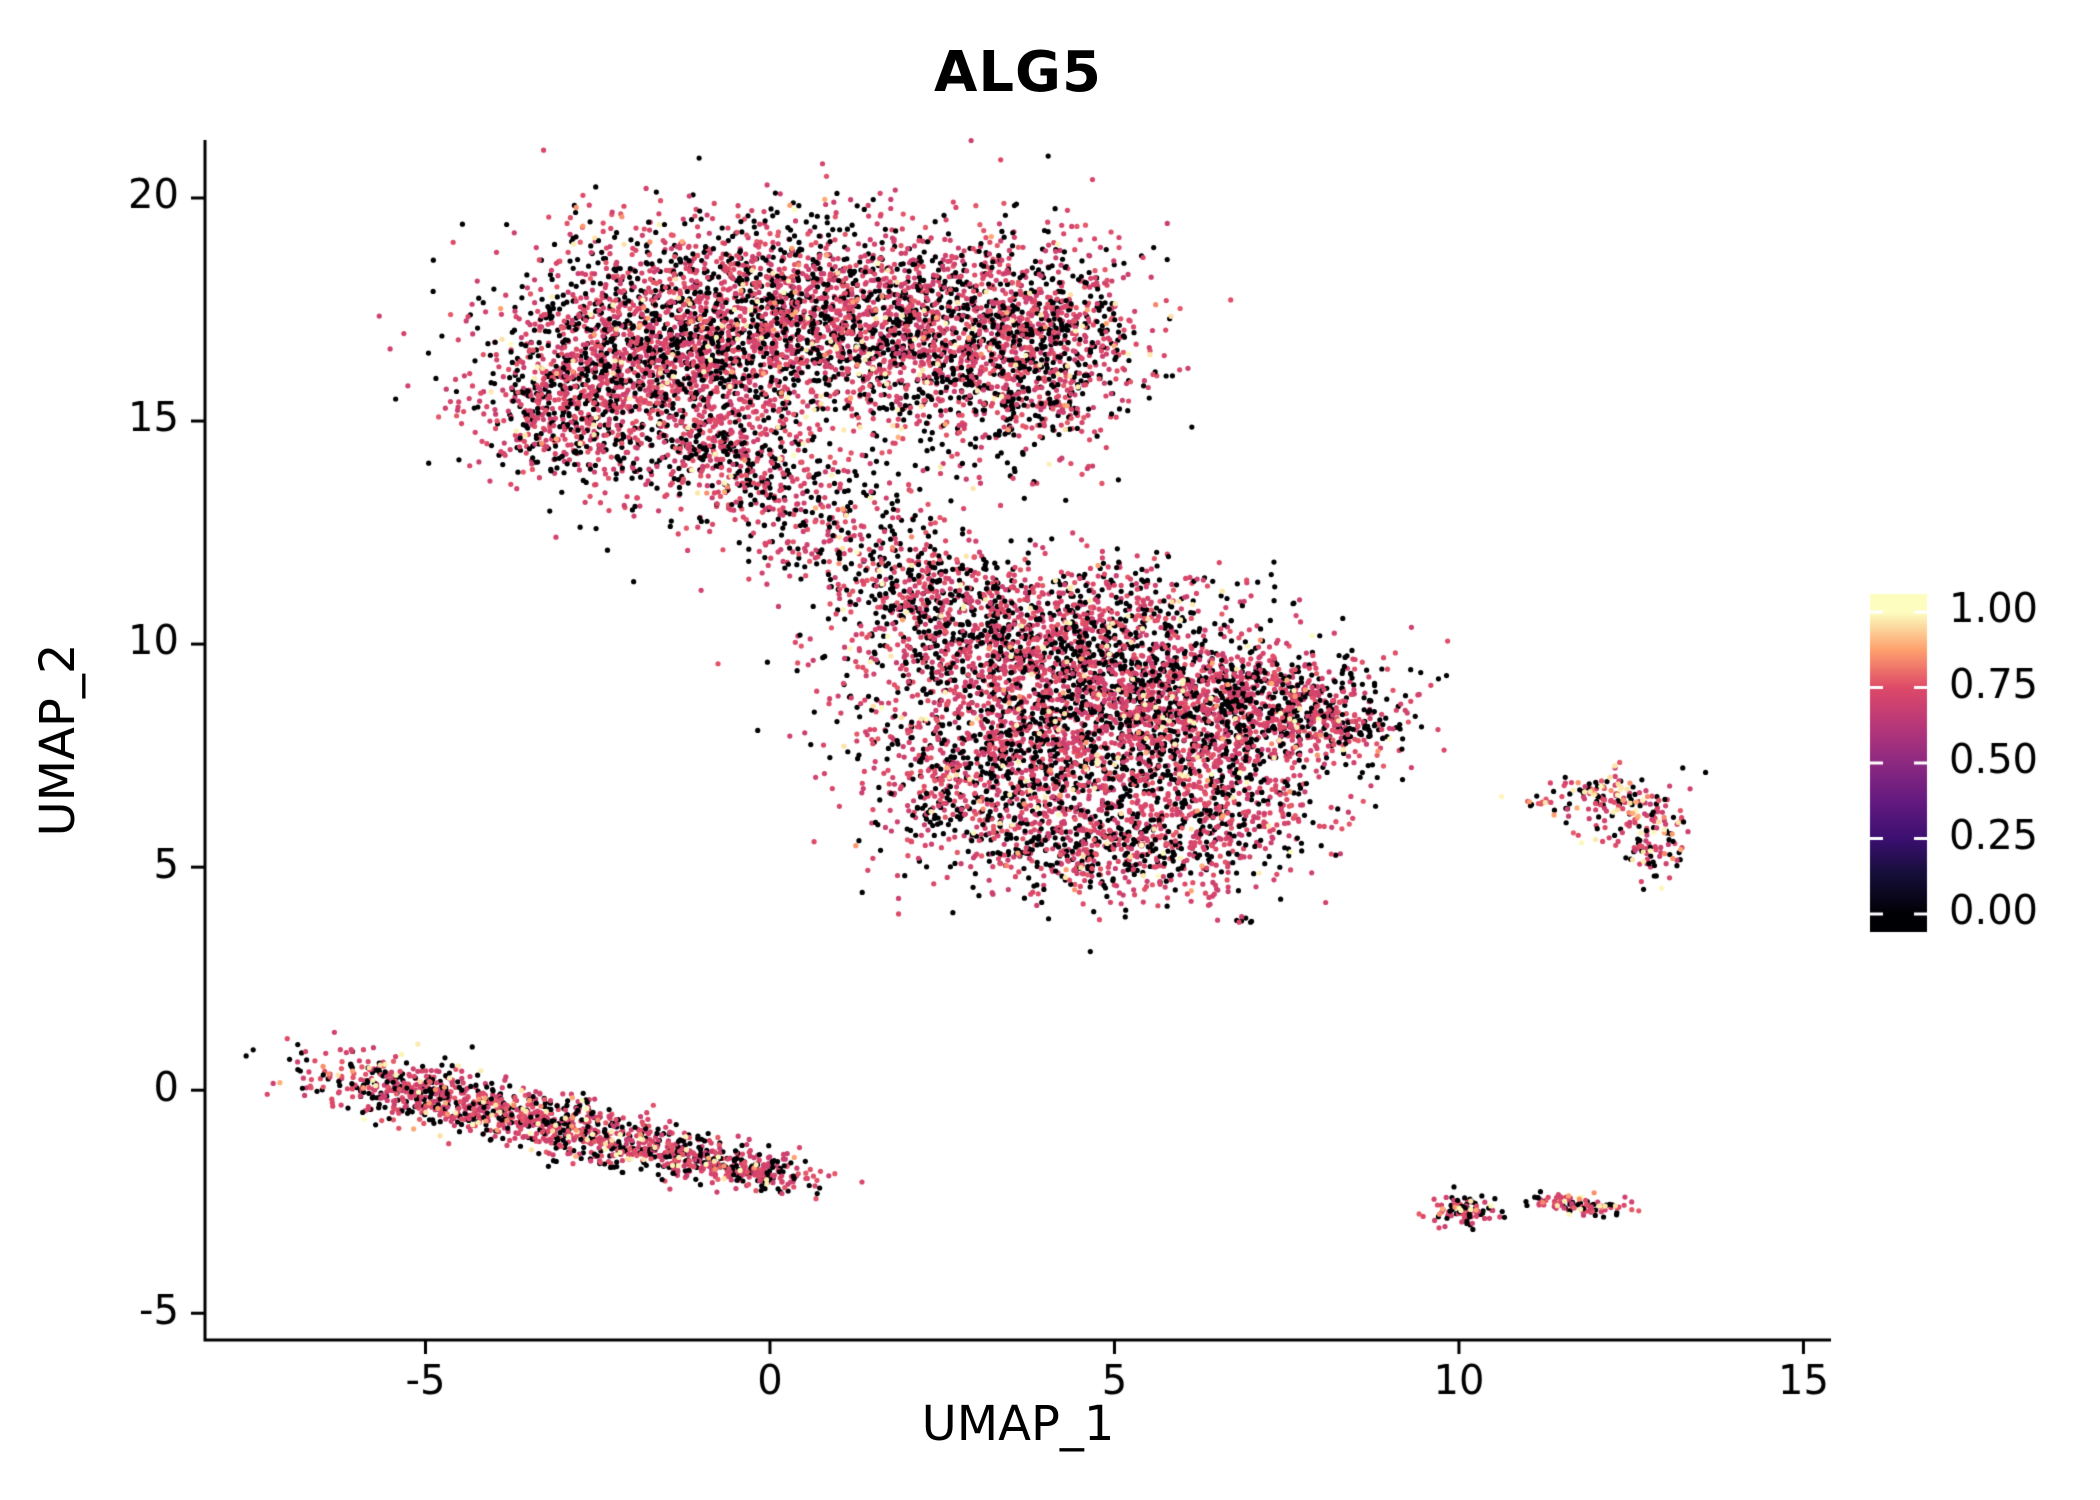 This screenshot has height=1500, width=2100. I want to click on y-axis-label: UMAP_2, so click(58, 740).